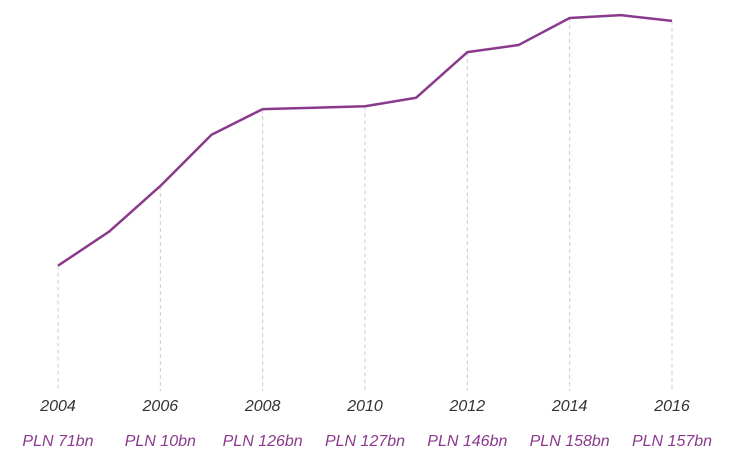  Describe the element at coordinates (263, 441) in the screenshot. I see `annotation: PLN 126bn` at that location.